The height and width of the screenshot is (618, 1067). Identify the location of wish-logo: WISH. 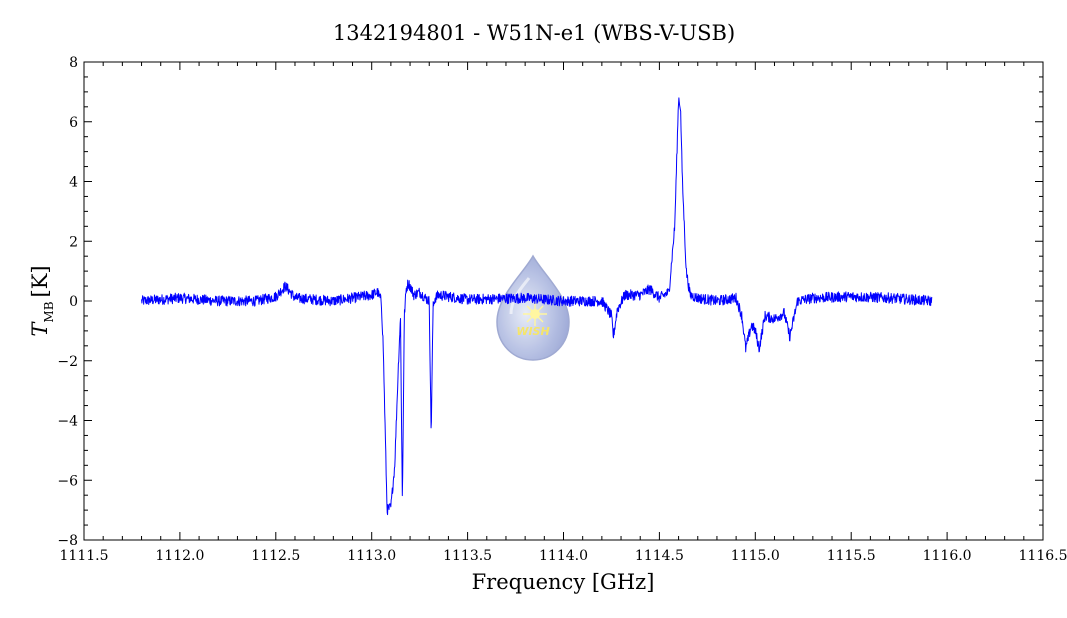
(533, 307).